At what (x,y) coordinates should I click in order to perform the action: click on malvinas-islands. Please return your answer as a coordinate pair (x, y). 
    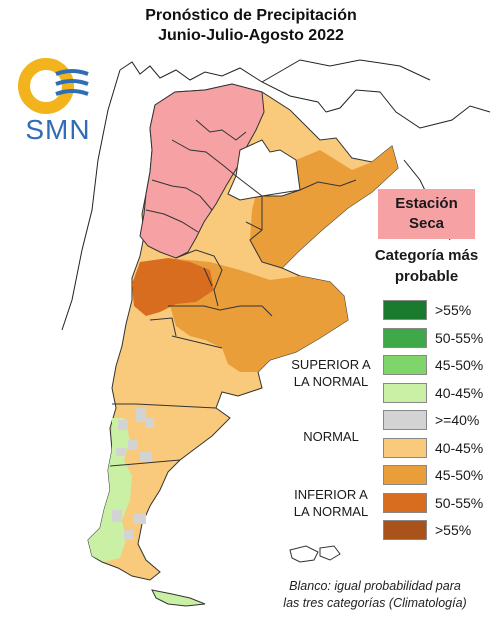
    Looking at the image, I should click on (315, 554).